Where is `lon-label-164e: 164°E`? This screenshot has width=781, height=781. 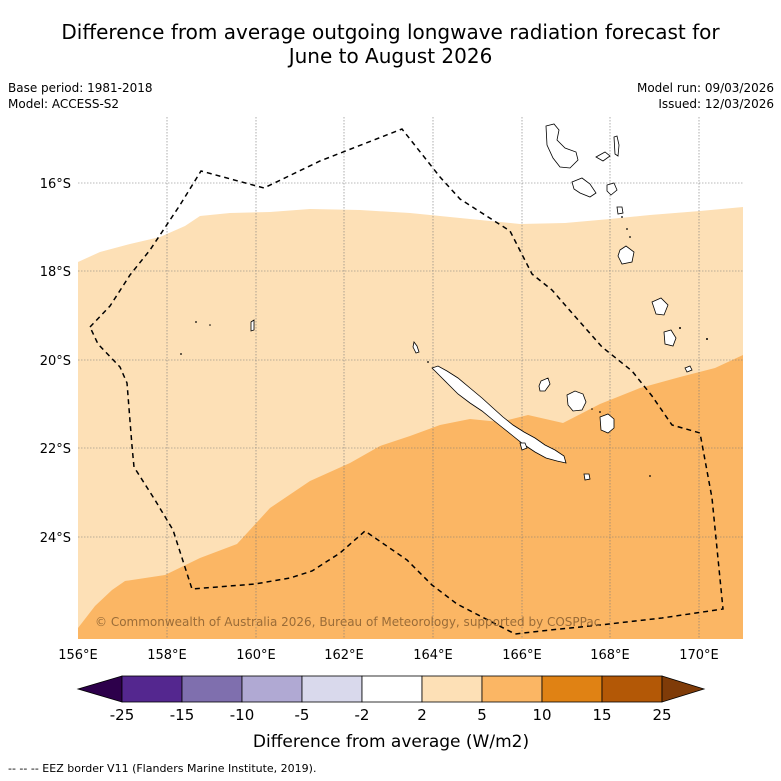 lon-label-164e: 164°E is located at coordinates (433, 655).